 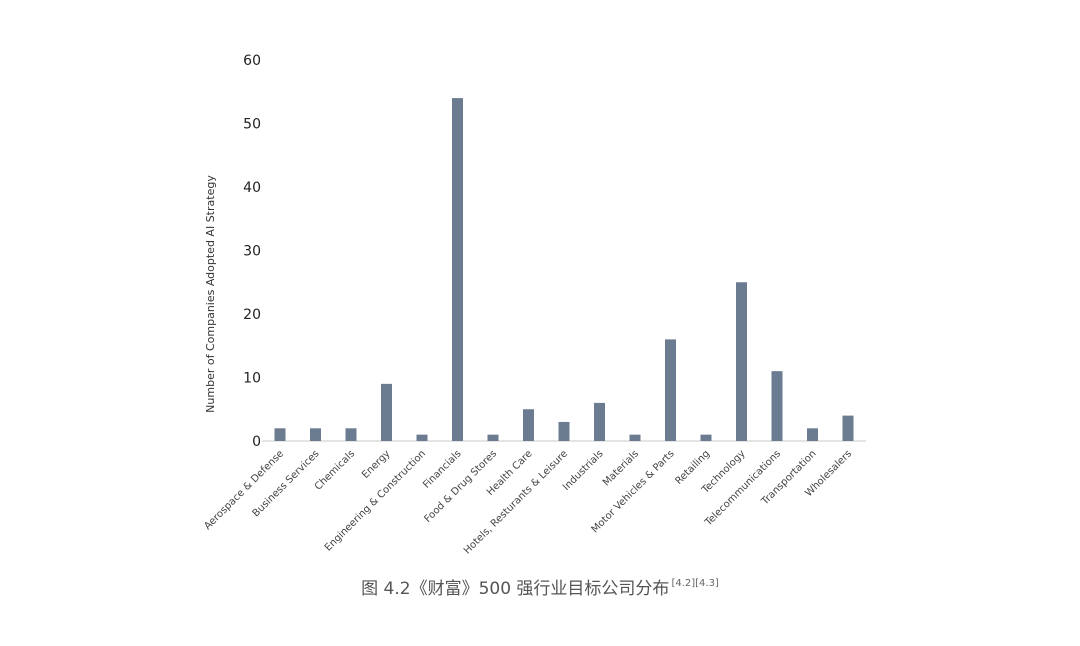 I want to click on y-tick-label: 20, so click(x=252, y=315).